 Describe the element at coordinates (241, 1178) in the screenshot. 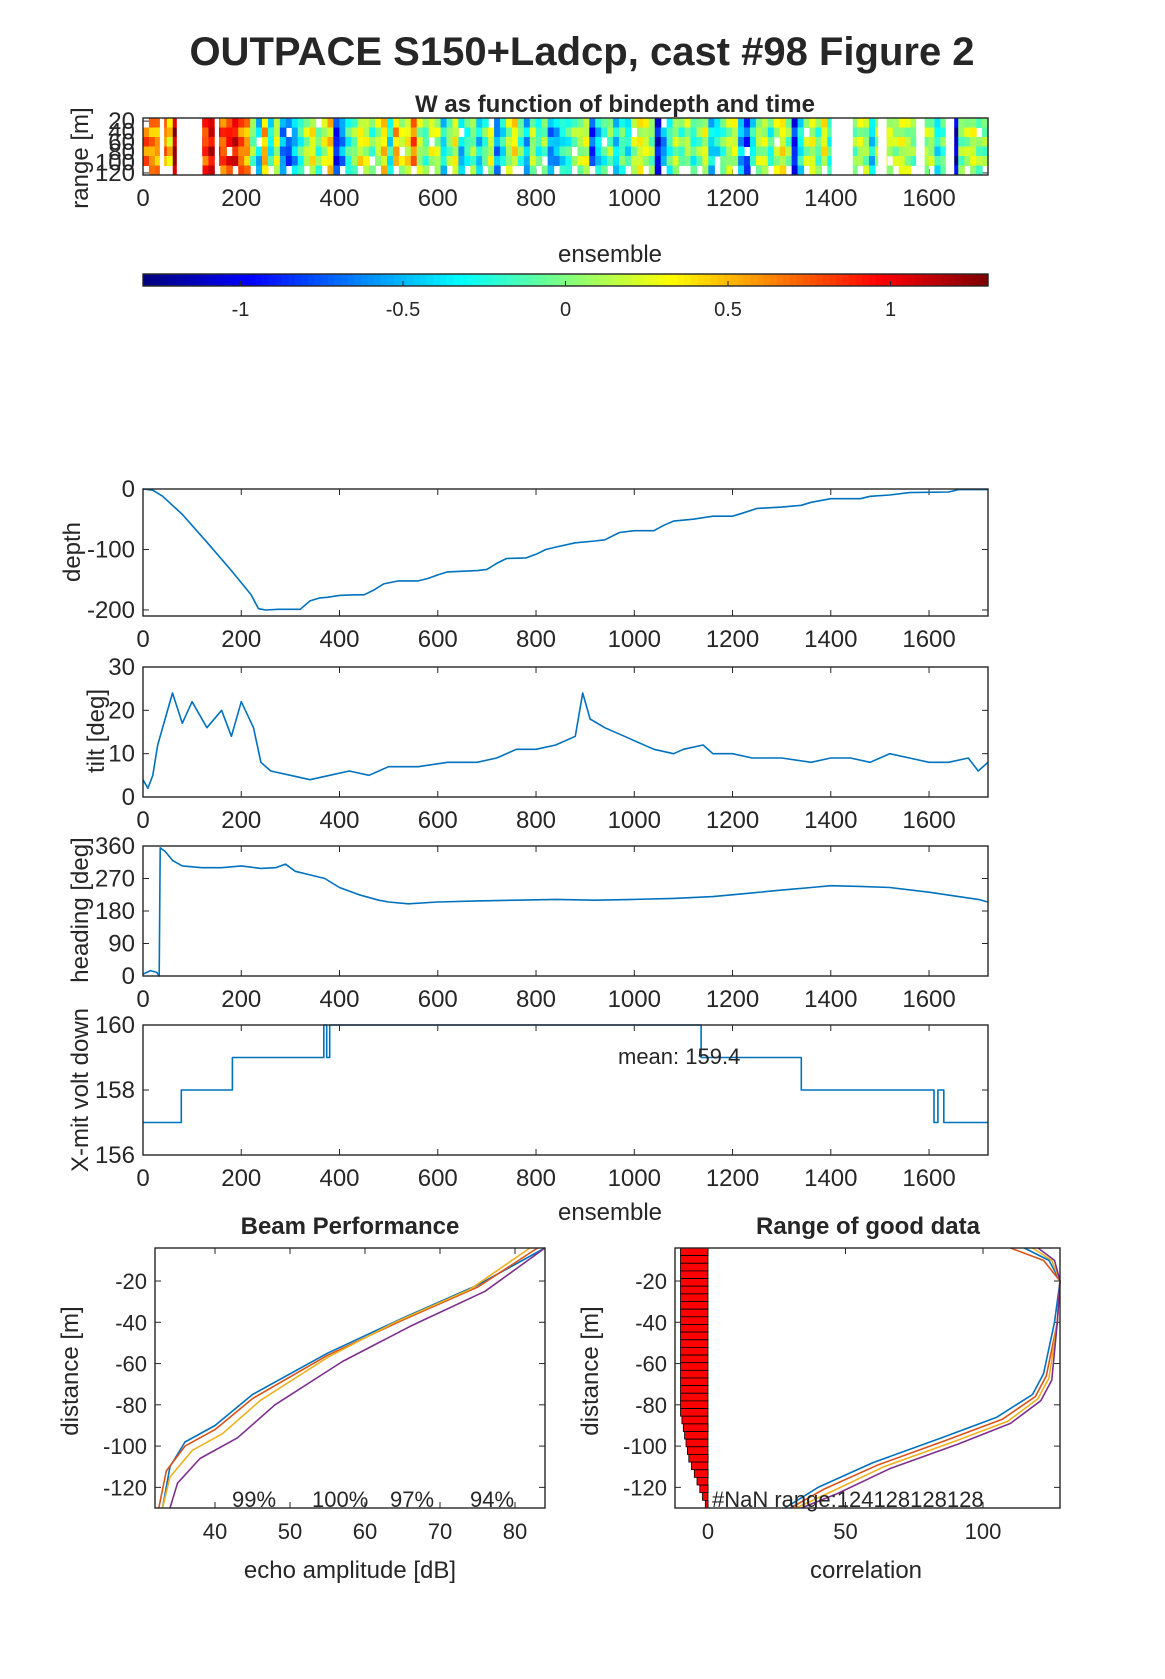

I see `xmit-xtick-label: 200` at that location.